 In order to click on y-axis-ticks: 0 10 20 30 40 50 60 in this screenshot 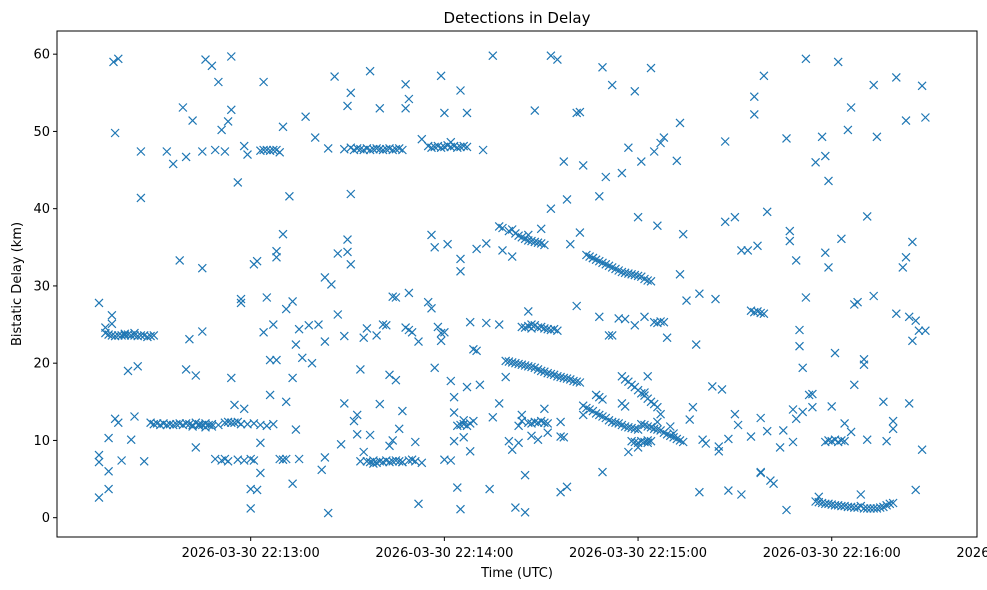, I will do `click(45, 287)`.